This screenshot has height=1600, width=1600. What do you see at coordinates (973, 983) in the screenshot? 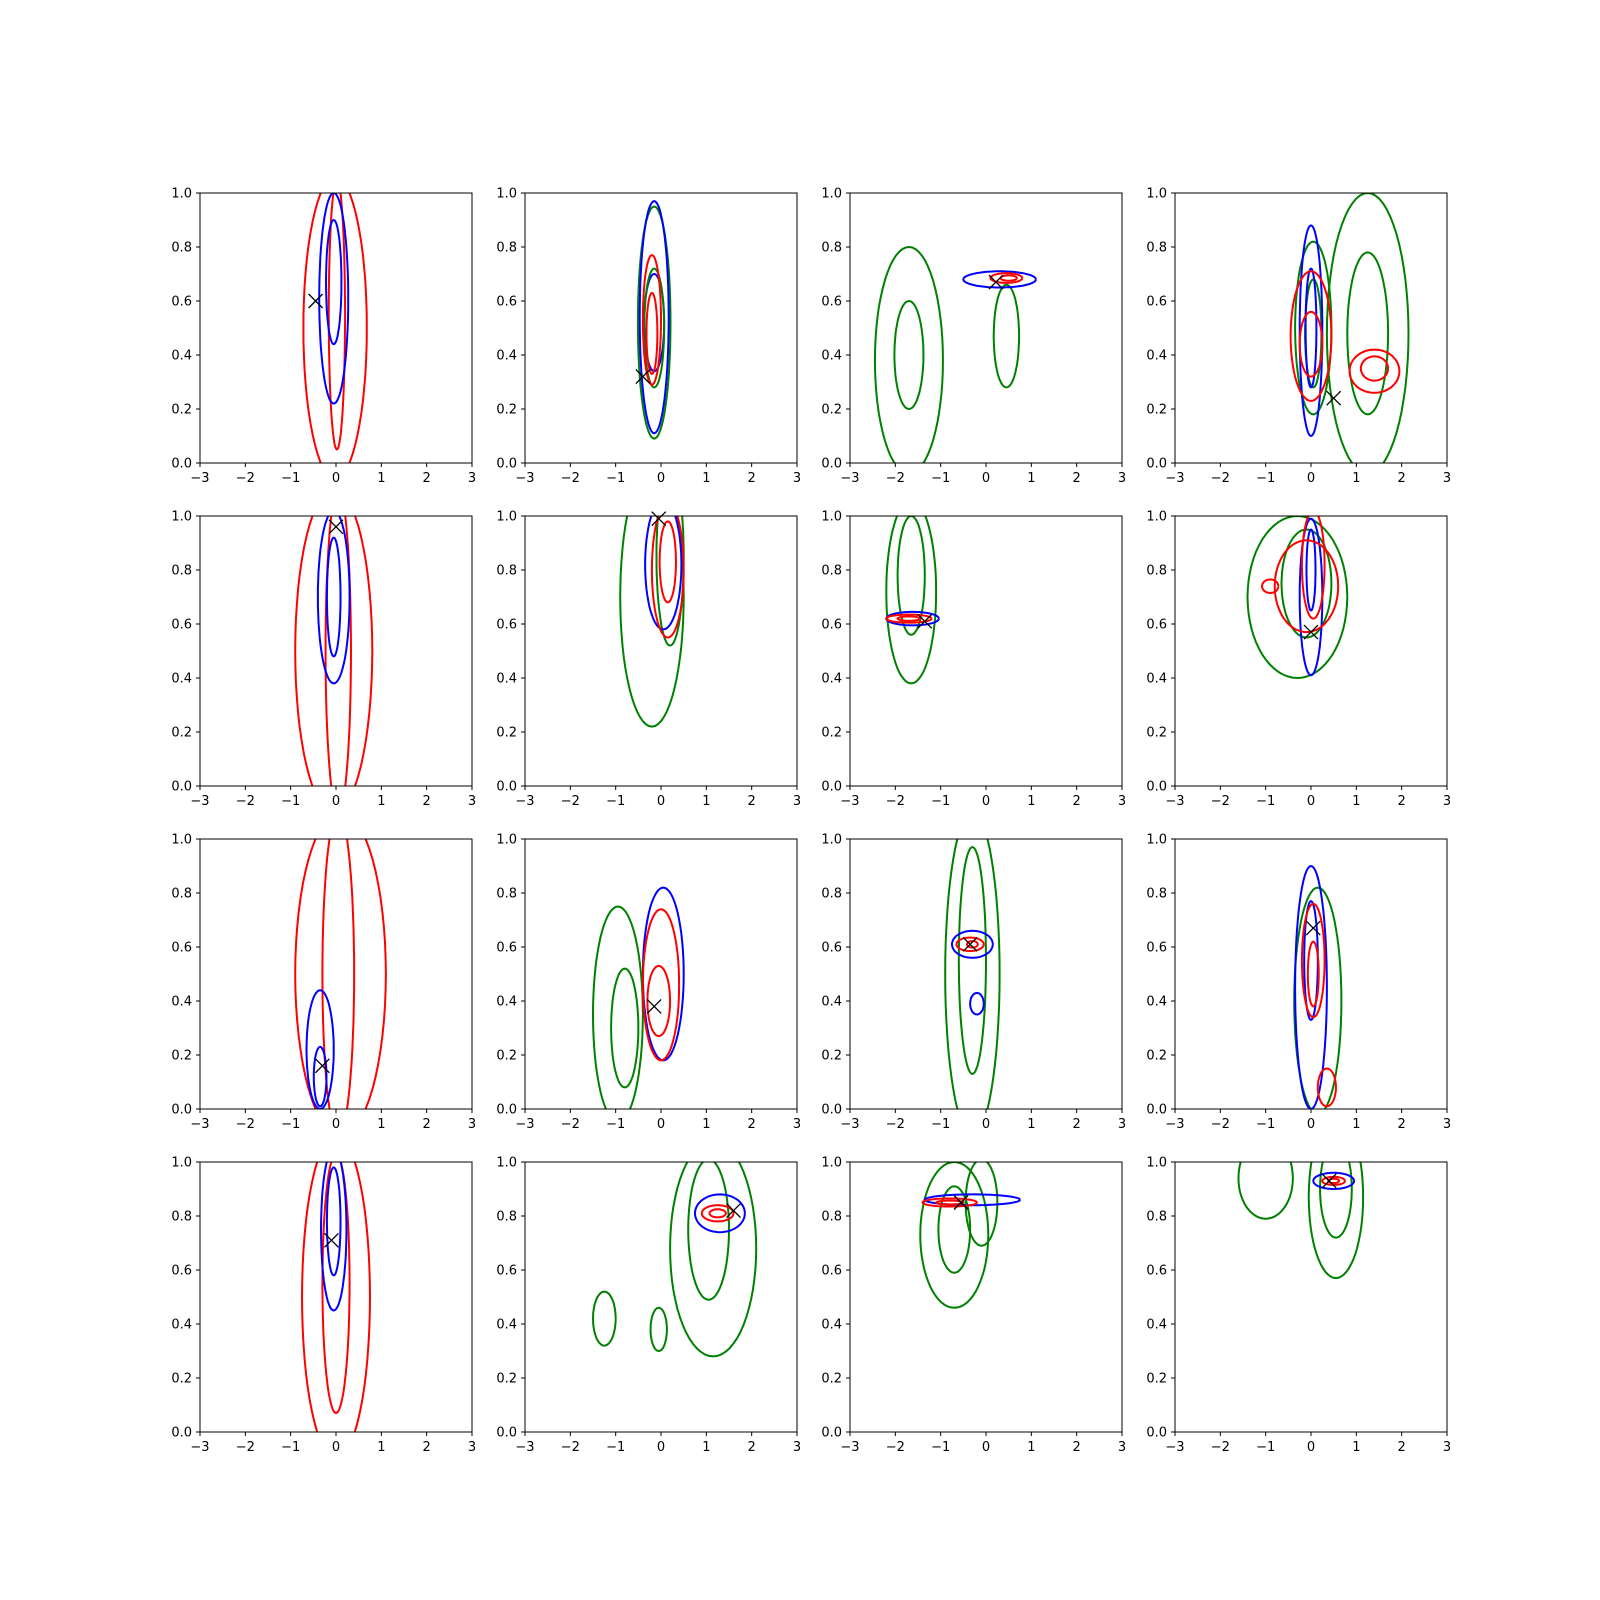
I see `subplot-3-3: −3 −2 −1 0 1 2 3 0.0 0.2 0.4 0.6 0.8 1.0` at bounding box center [973, 983].